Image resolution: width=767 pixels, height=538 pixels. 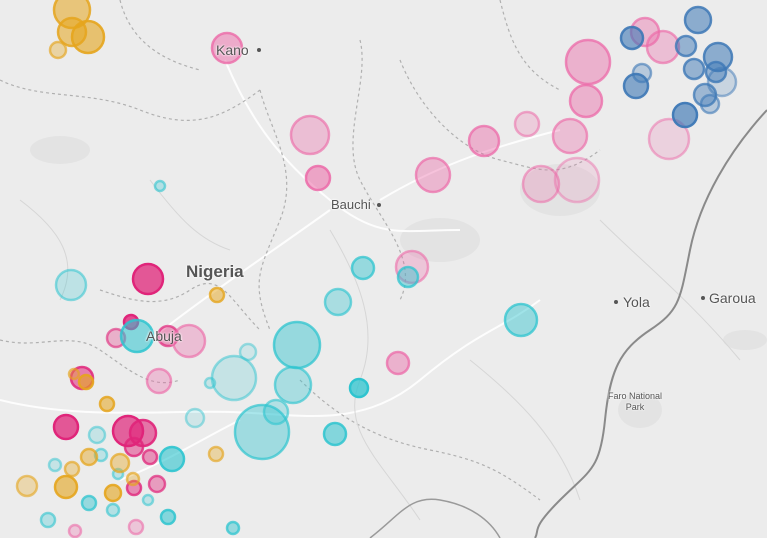 What do you see at coordinates (732, 298) in the screenshot?
I see `city-label-garoua: Garoua` at bounding box center [732, 298].